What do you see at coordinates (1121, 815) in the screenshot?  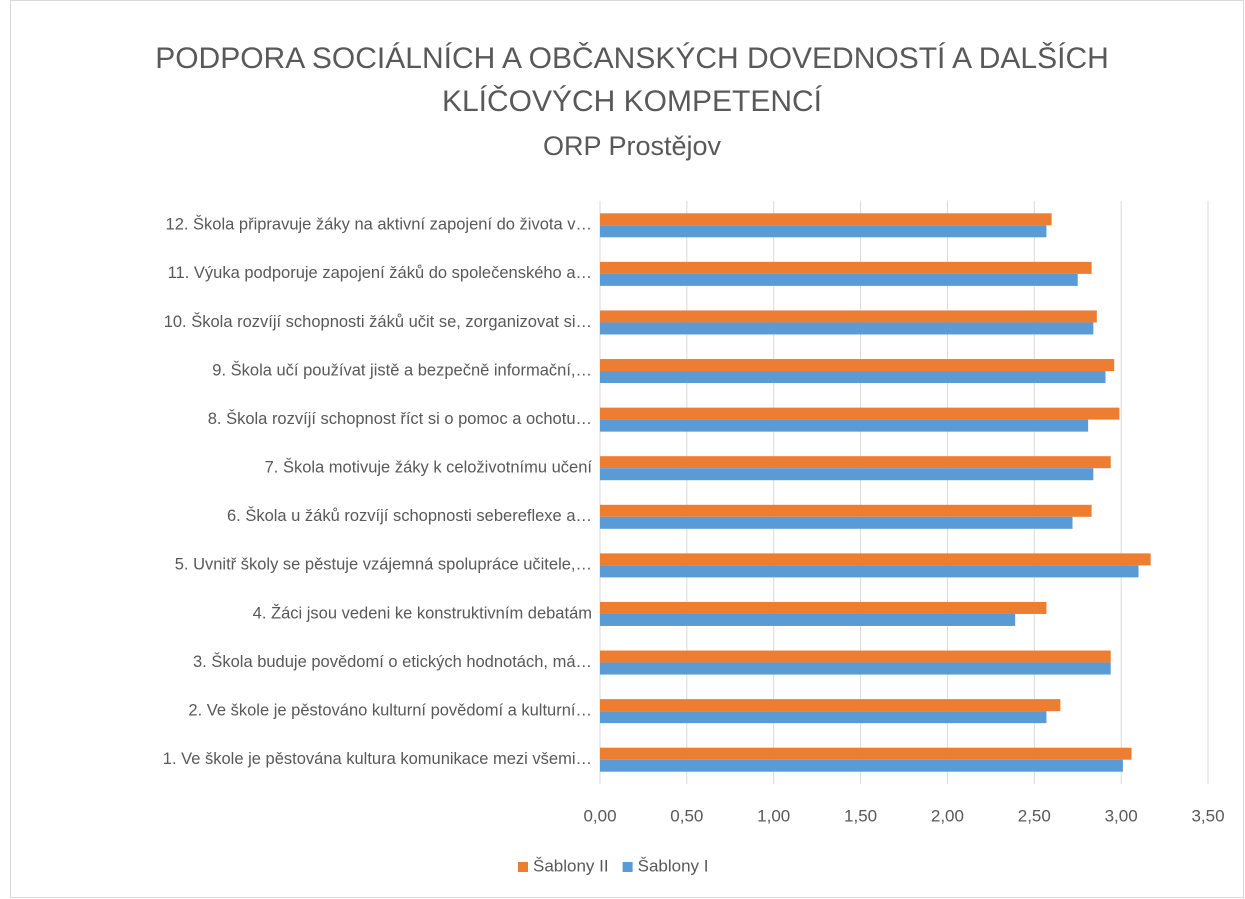 I see `x-tick-label: 3,00` at bounding box center [1121, 815].